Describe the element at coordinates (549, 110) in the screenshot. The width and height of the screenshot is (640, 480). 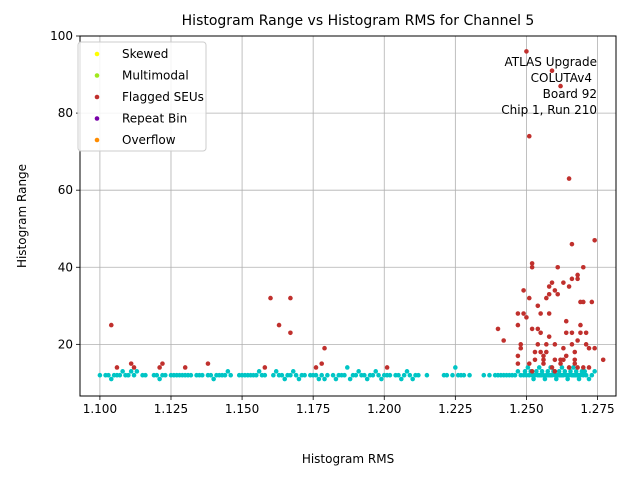
I see `annotation-line: Chip 1, Run 210` at that location.